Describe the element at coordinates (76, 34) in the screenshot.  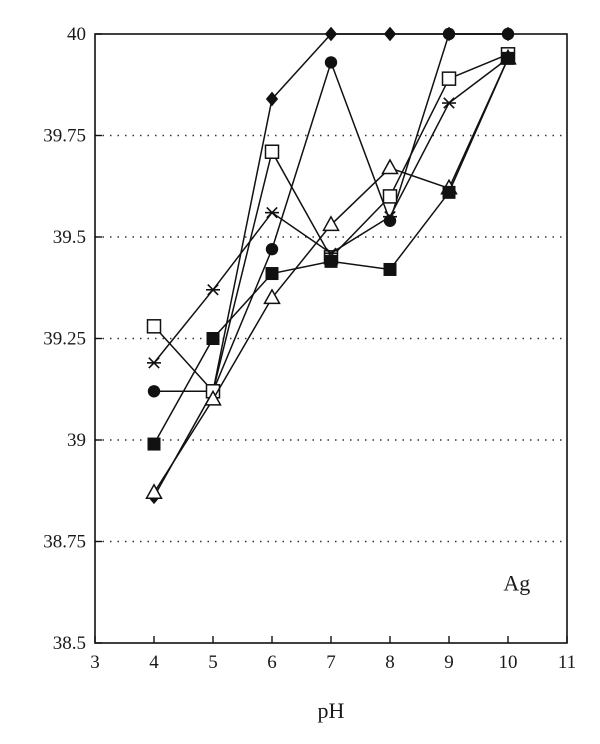
I see `y-tick-label: 40` at that location.